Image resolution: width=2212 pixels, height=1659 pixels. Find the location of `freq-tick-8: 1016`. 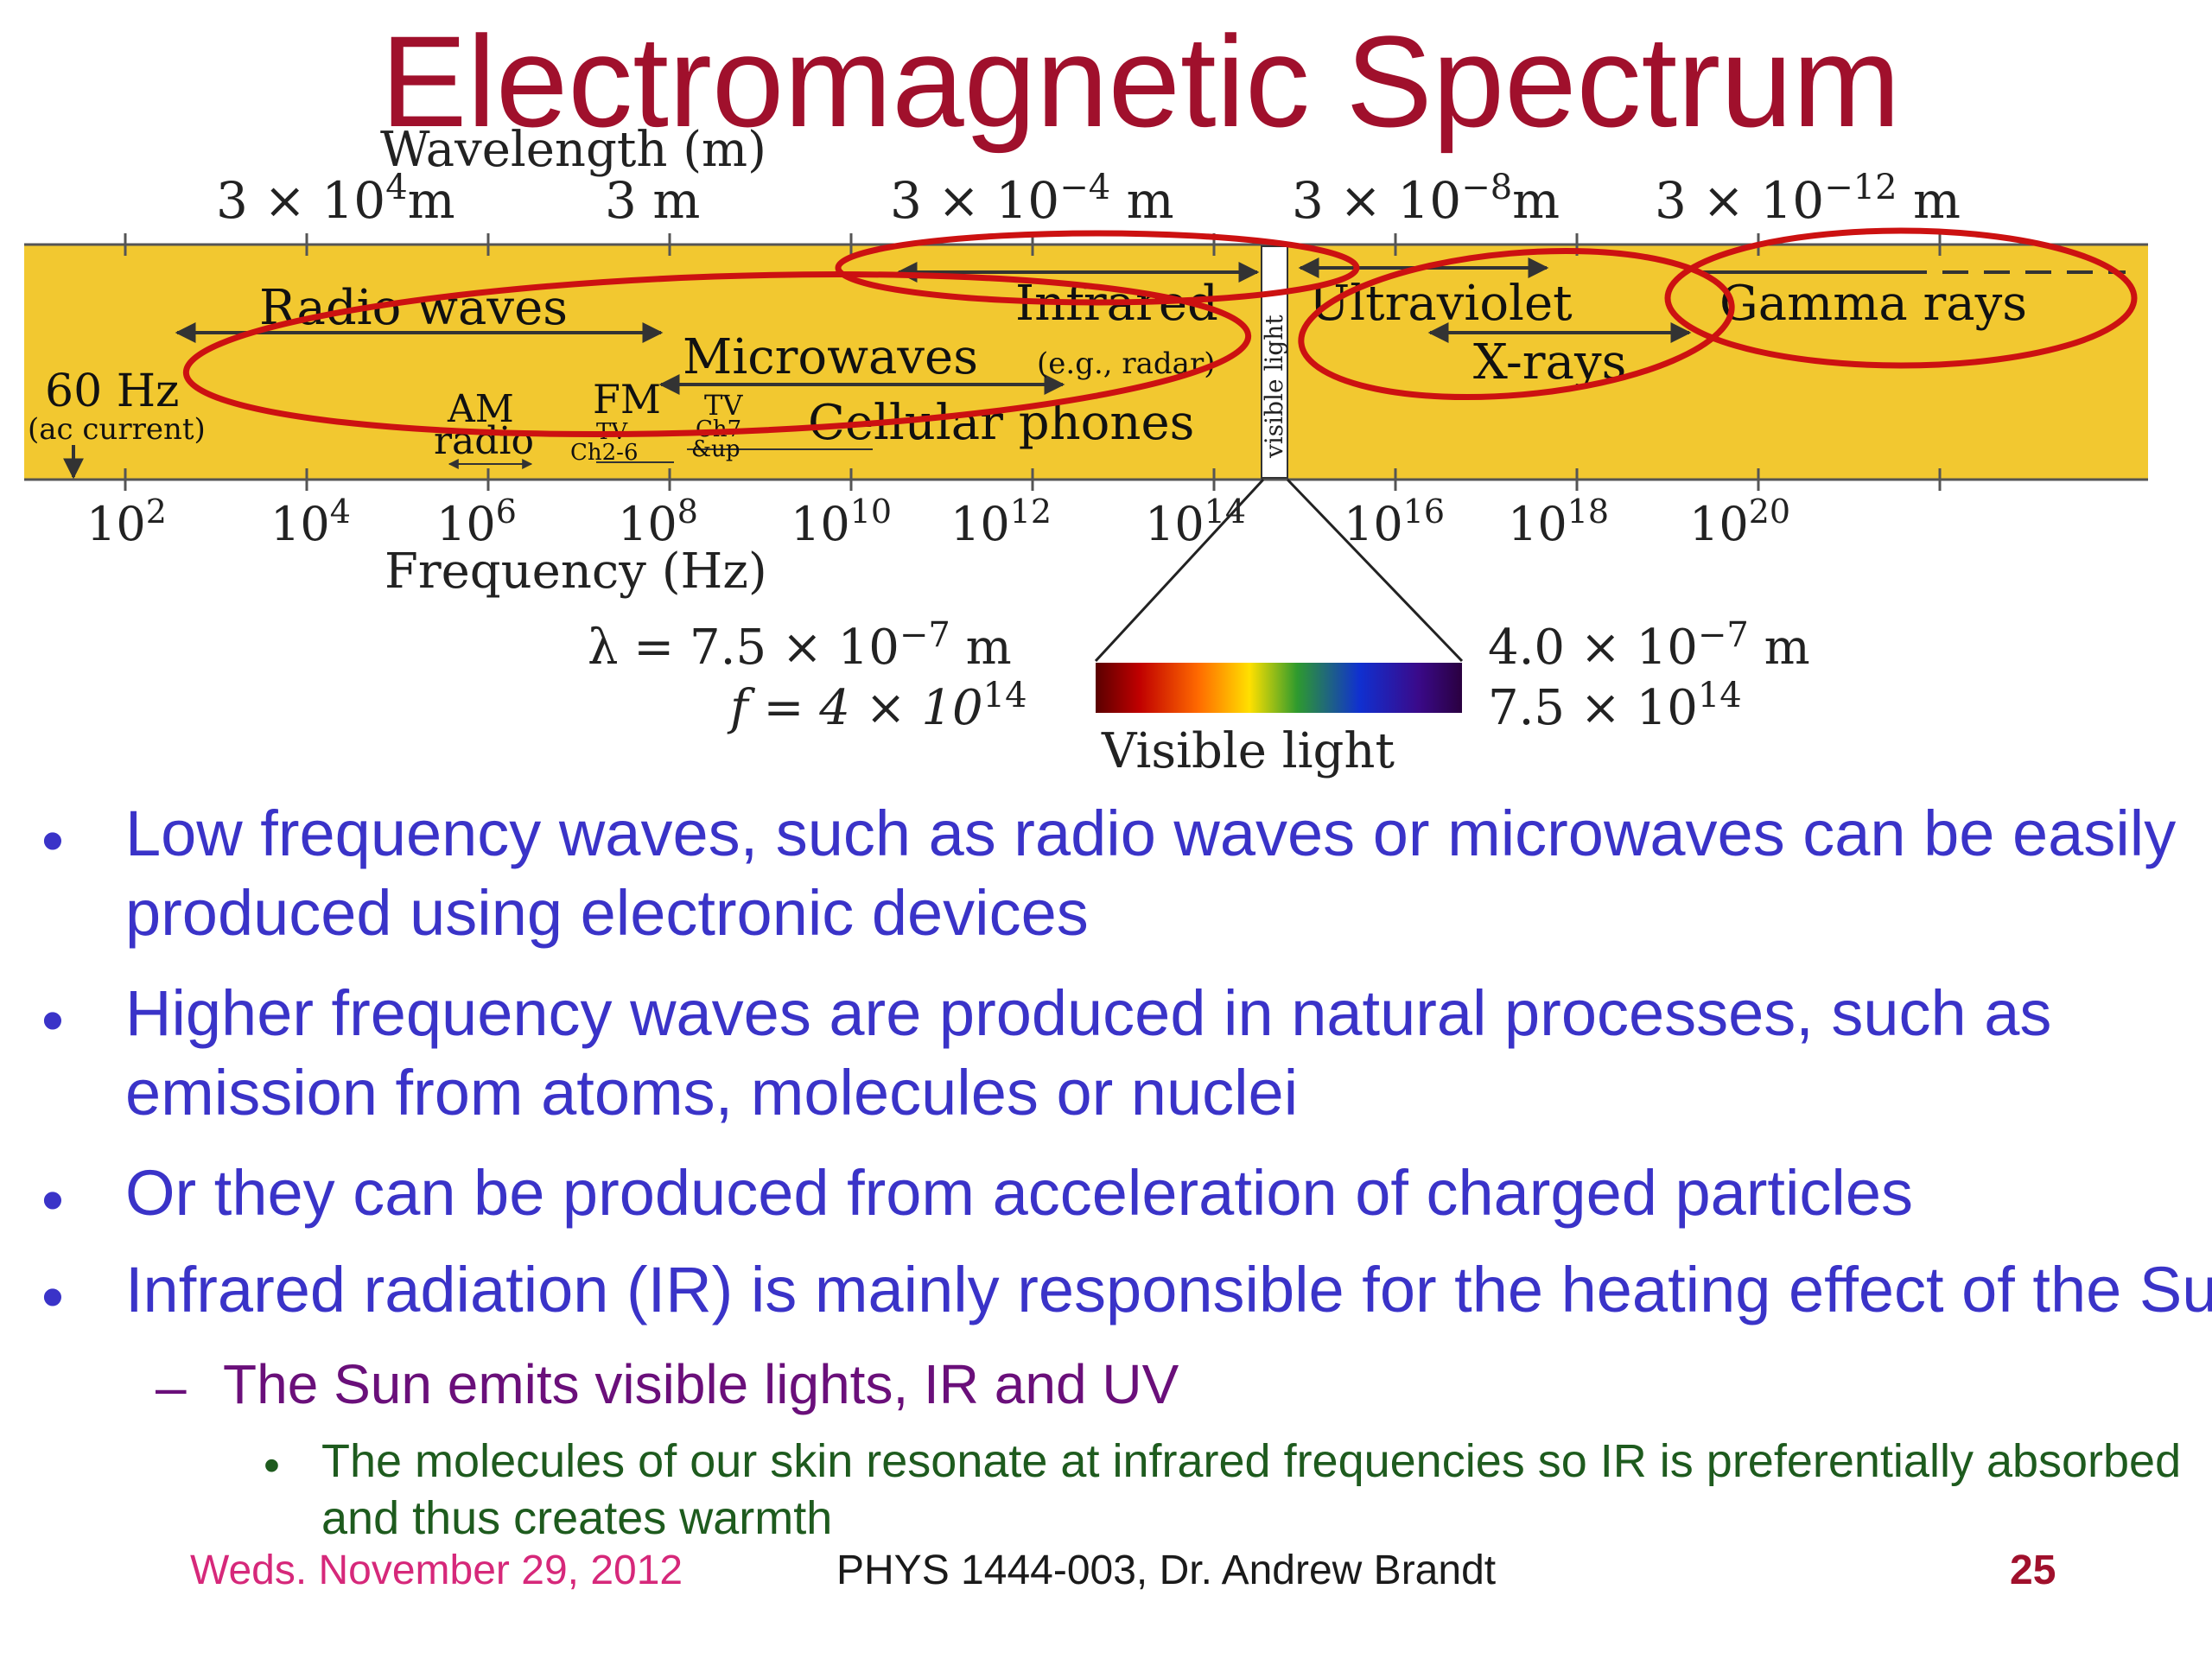

freq-tick-8: 1016 is located at coordinates (1394, 522).